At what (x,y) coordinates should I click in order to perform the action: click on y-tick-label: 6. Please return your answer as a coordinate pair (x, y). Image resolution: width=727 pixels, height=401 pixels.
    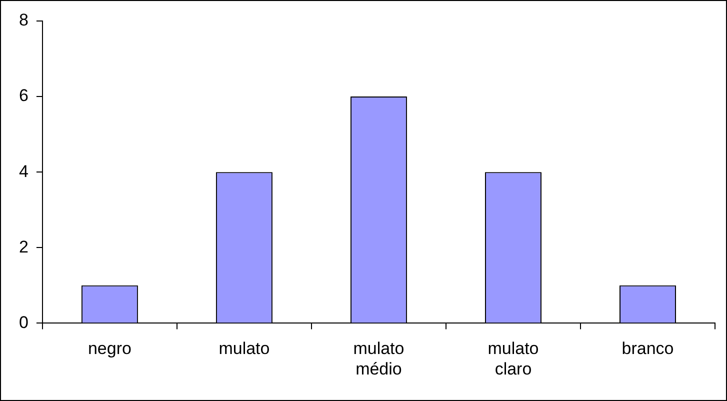
    Looking at the image, I should click on (23, 96).